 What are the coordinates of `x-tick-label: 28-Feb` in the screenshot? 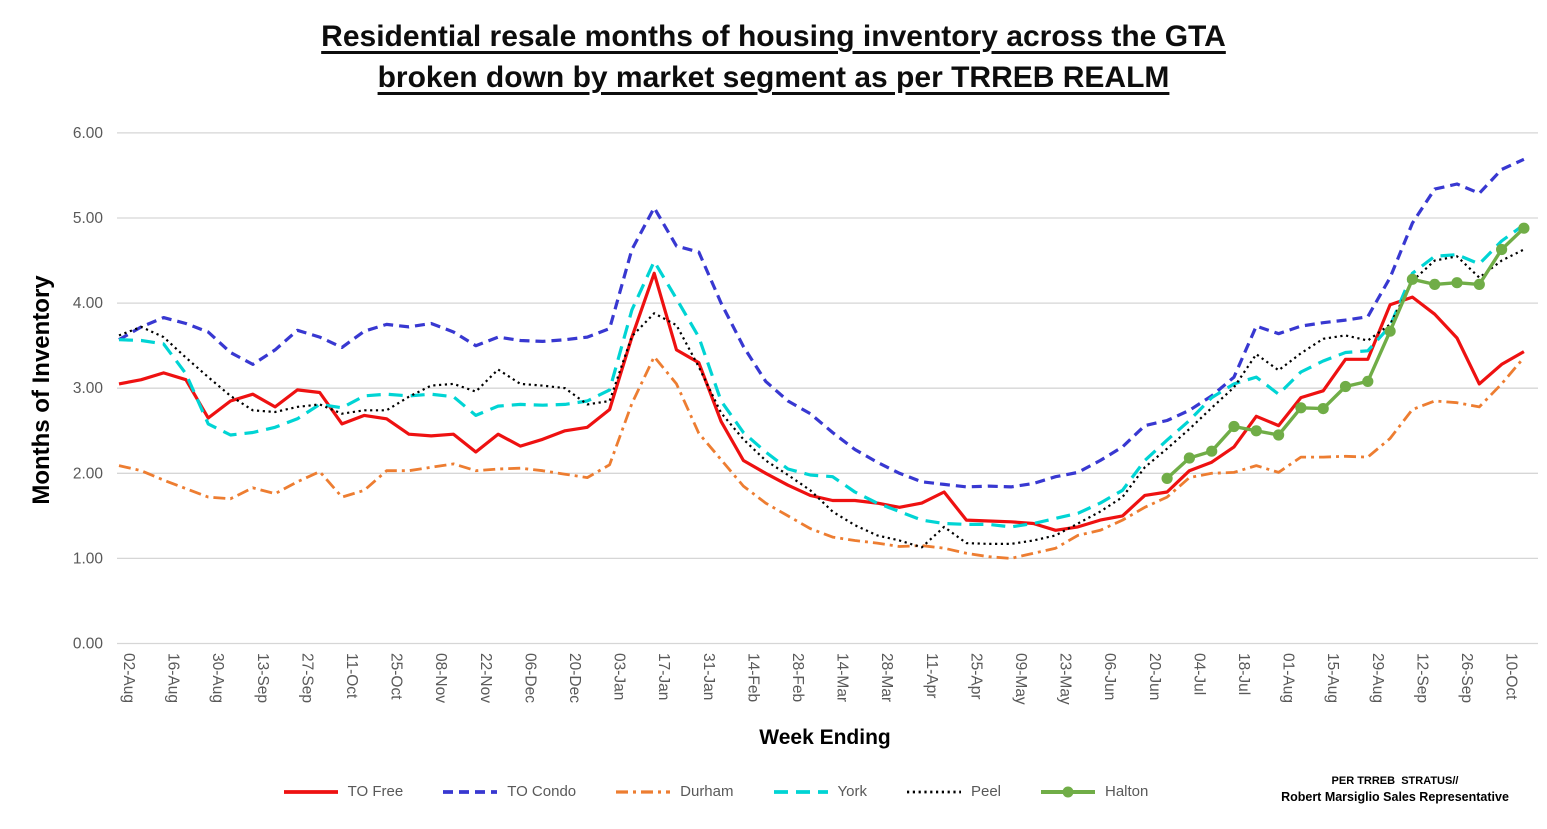 It's located at (797, 677).